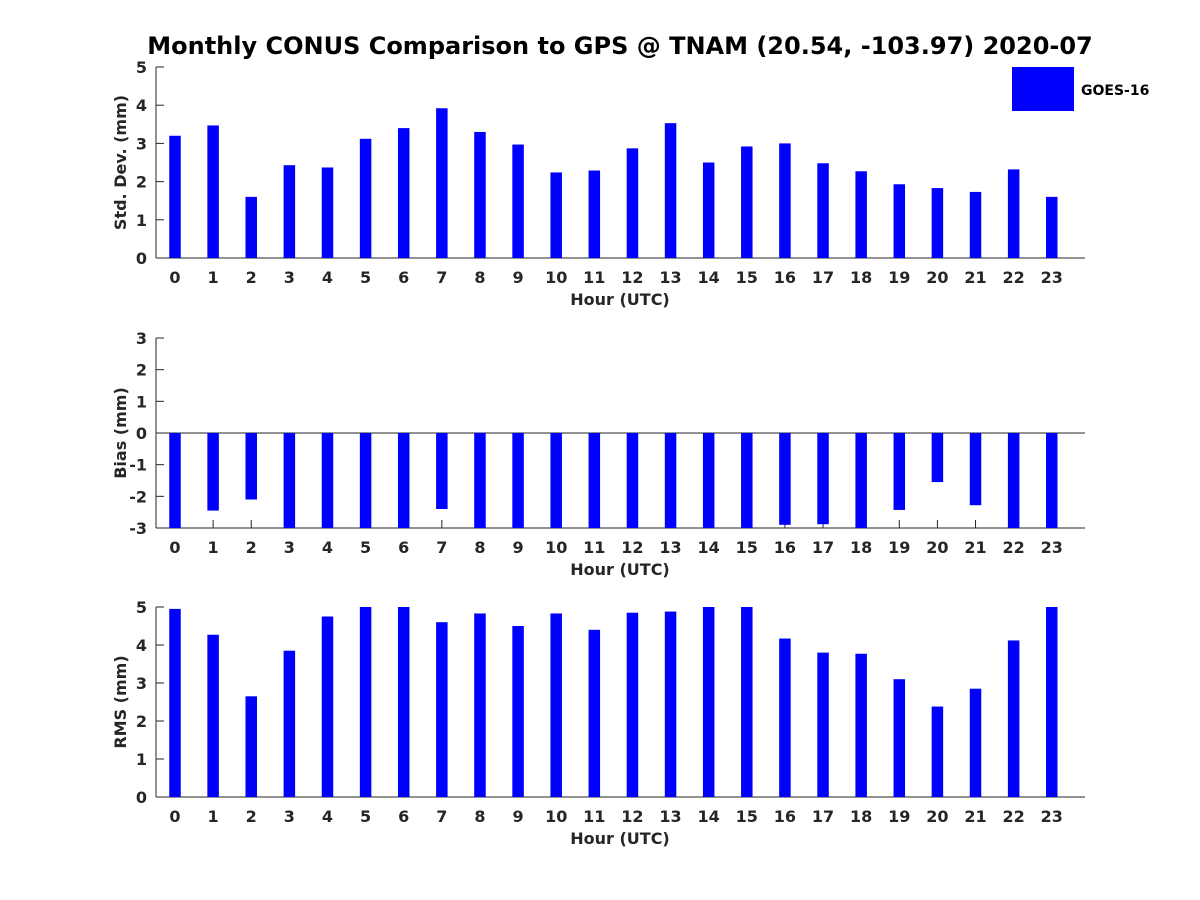 Image resolution: width=1200 pixels, height=900 pixels. What do you see at coordinates (120, 701) in the screenshot?
I see `y-axis-label: RMS (mm)` at bounding box center [120, 701].